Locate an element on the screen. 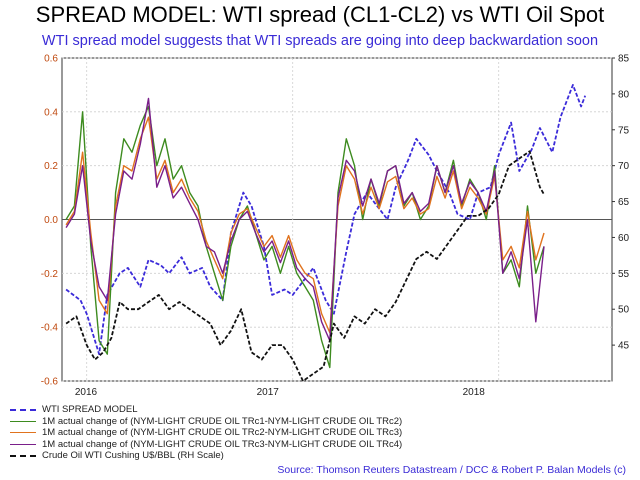 The height and width of the screenshot is (480, 640). right-tick-label: 75 is located at coordinates (624, 130).